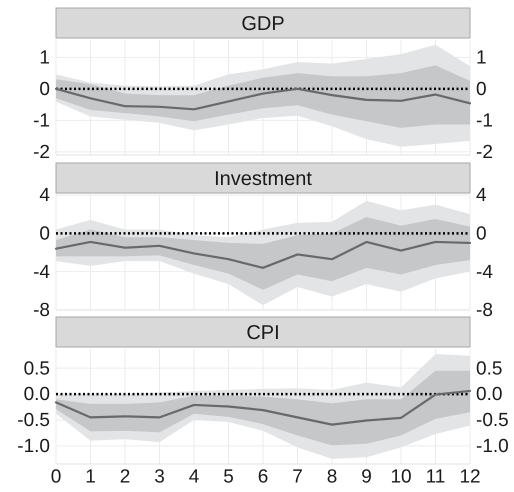 Image resolution: width=514 pixels, height=492 pixels. What do you see at coordinates (484, 121) in the screenshot?
I see `y2-tick-label: -1` at bounding box center [484, 121].